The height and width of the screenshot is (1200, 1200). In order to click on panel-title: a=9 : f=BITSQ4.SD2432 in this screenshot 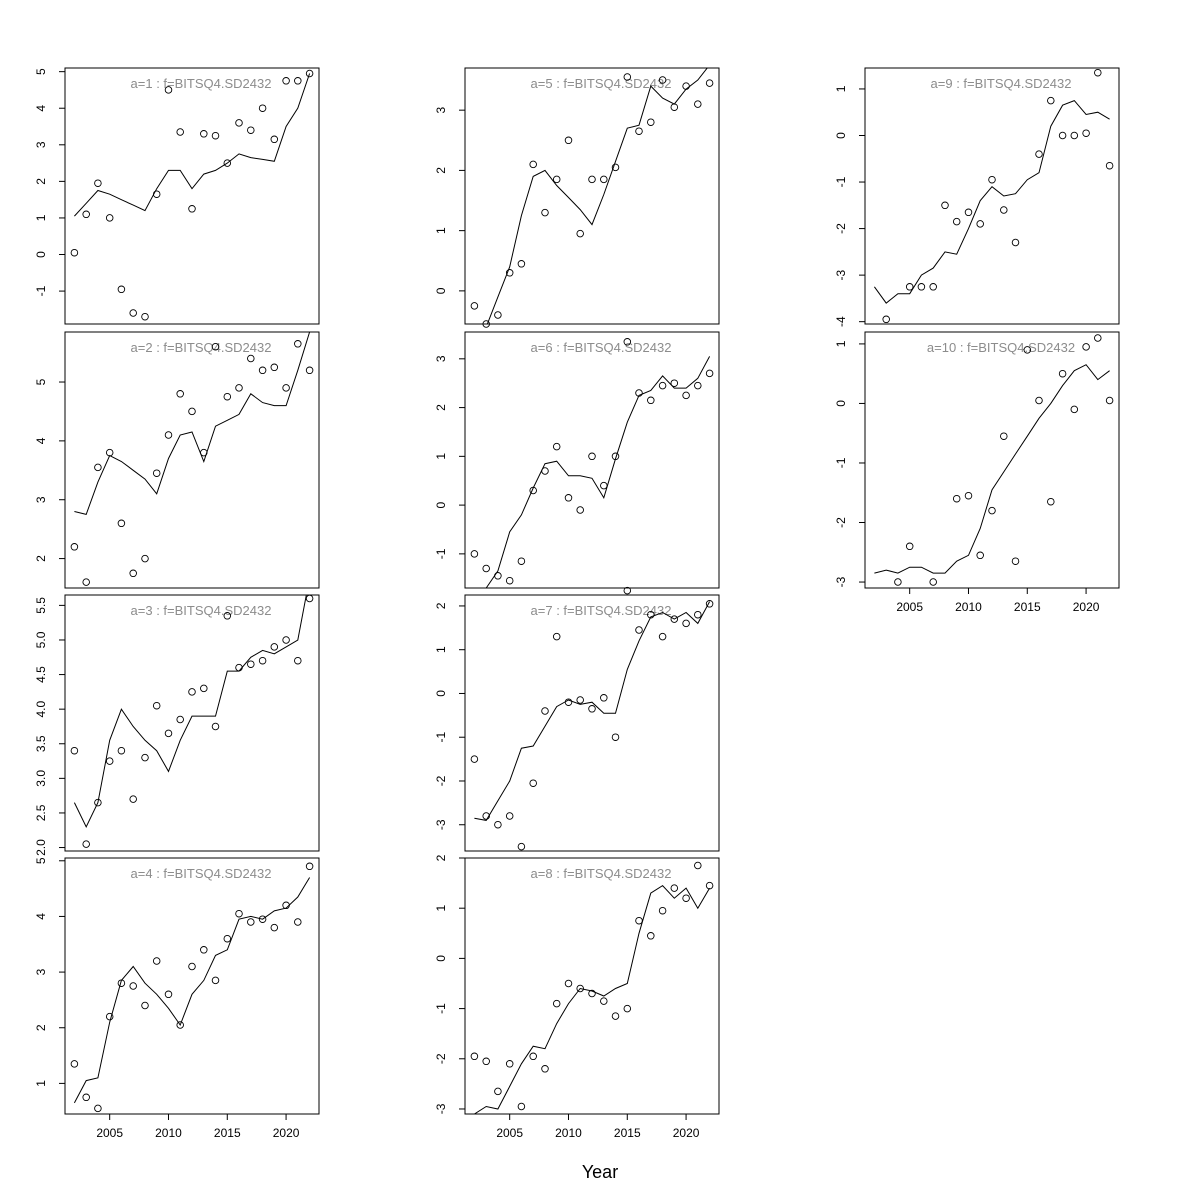, I will do `click(1001, 83)`.